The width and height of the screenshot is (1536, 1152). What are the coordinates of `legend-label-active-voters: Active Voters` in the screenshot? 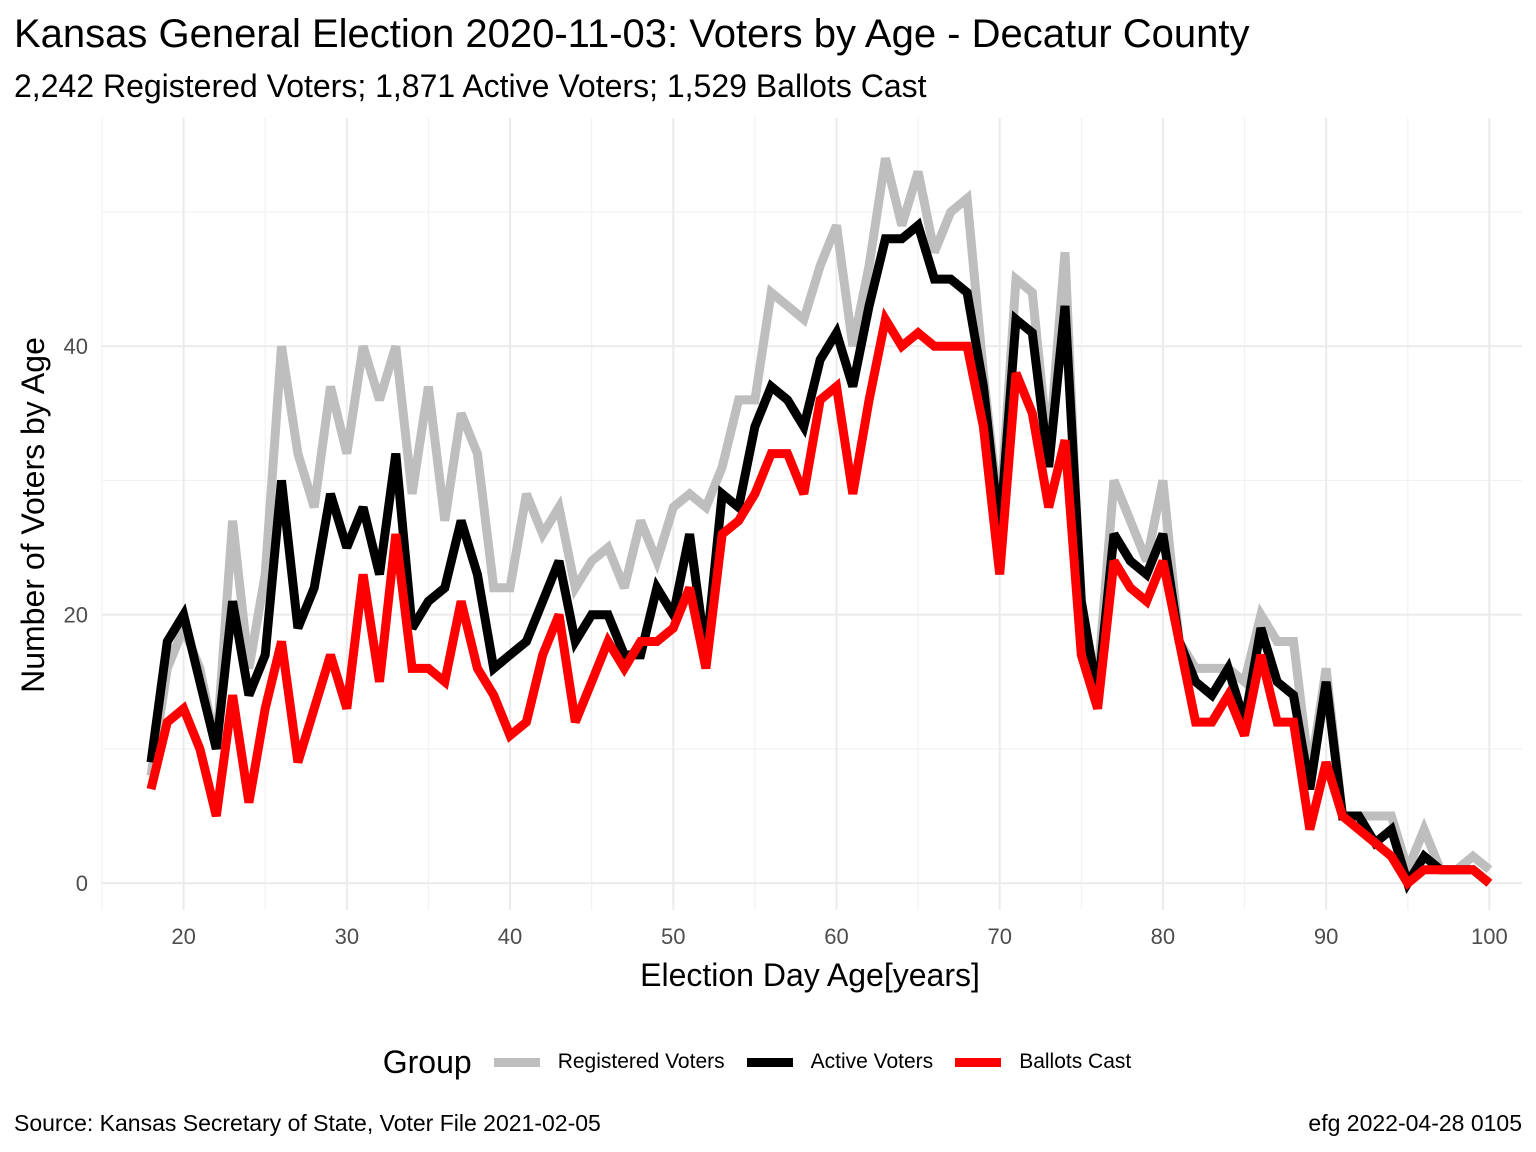 It's located at (872, 1061).